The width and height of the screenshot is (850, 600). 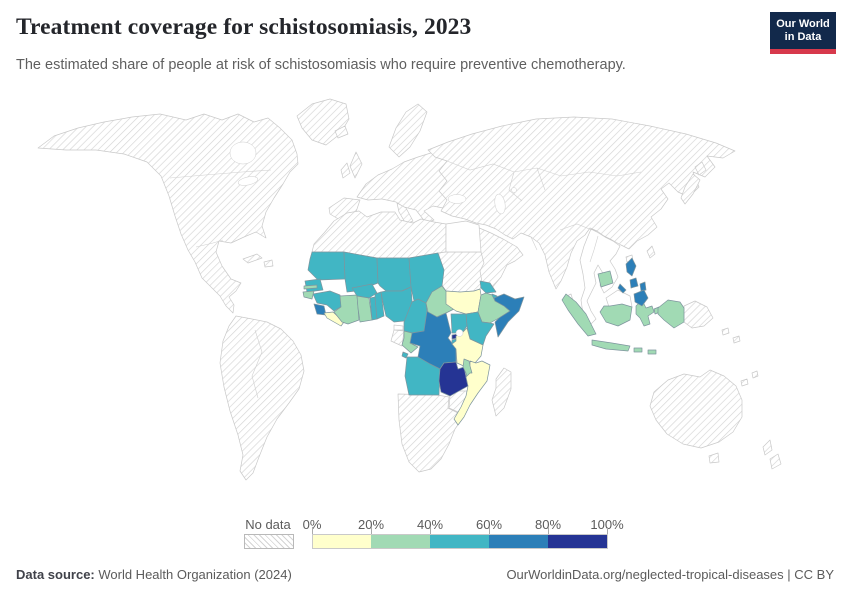 What do you see at coordinates (371, 524) in the screenshot?
I see `legend-tick-label-20: 20%` at bounding box center [371, 524].